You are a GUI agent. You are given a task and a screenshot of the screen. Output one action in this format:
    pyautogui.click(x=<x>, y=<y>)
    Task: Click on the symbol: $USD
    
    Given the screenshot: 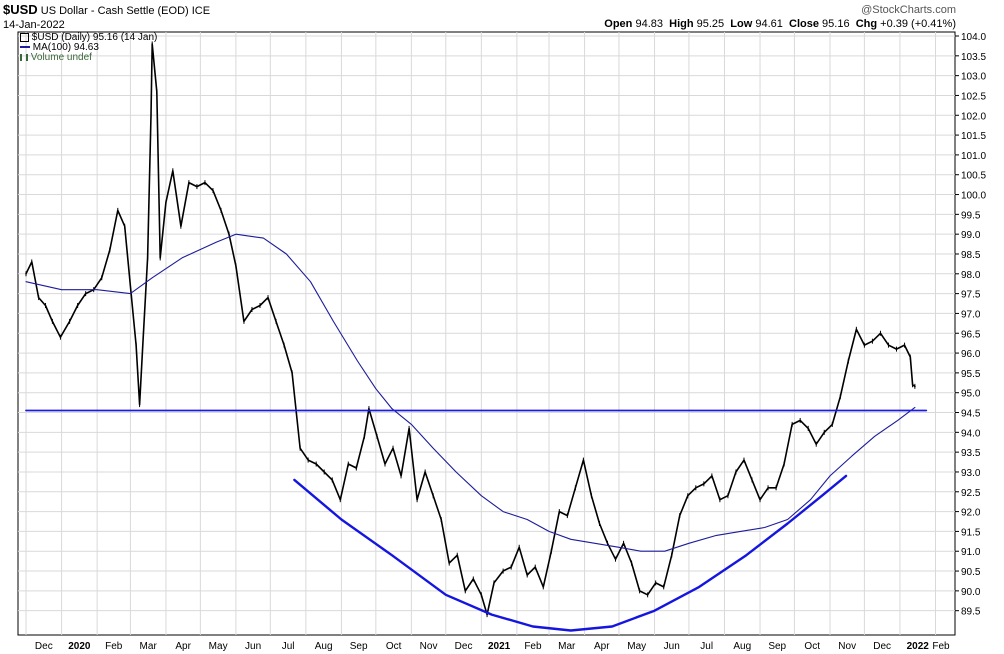 What is the action you would take?
    pyautogui.click(x=20, y=9)
    